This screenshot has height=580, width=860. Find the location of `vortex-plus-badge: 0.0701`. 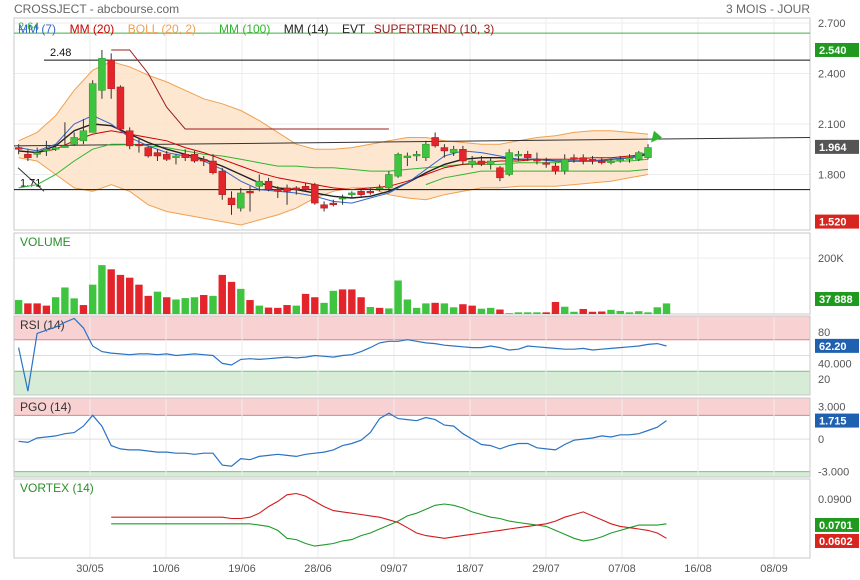

vortex-plus-badge: 0.0701 is located at coordinates (836, 526).